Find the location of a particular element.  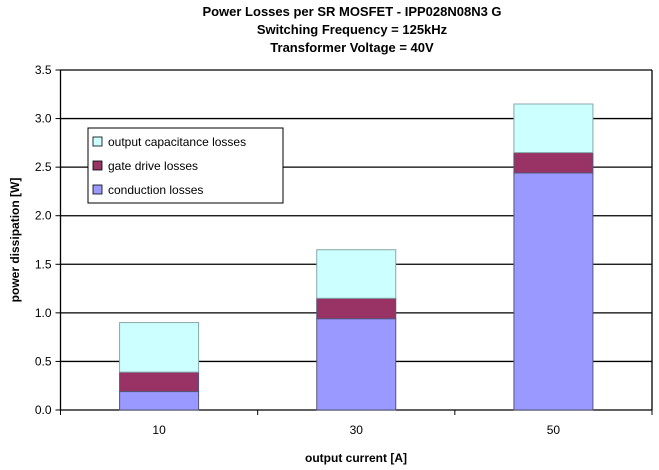

y-tick-label: 2.0 is located at coordinates (43, 216).